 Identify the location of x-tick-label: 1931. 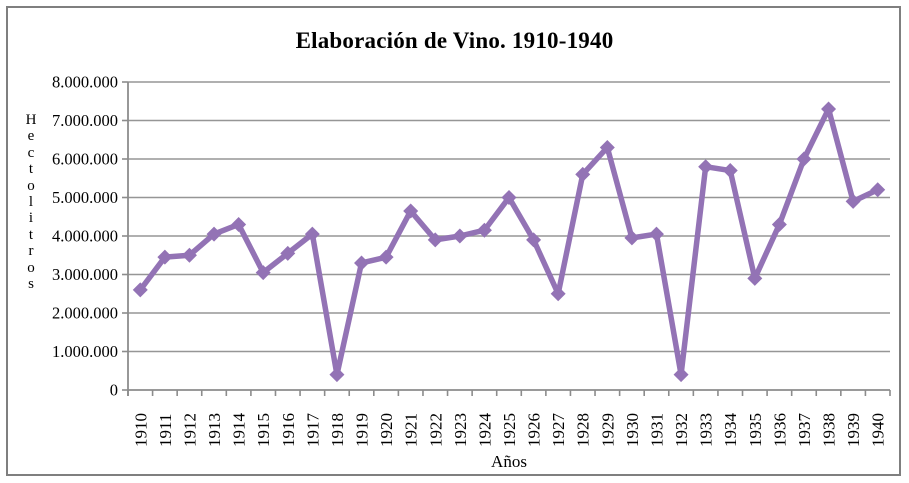
(656, 430).